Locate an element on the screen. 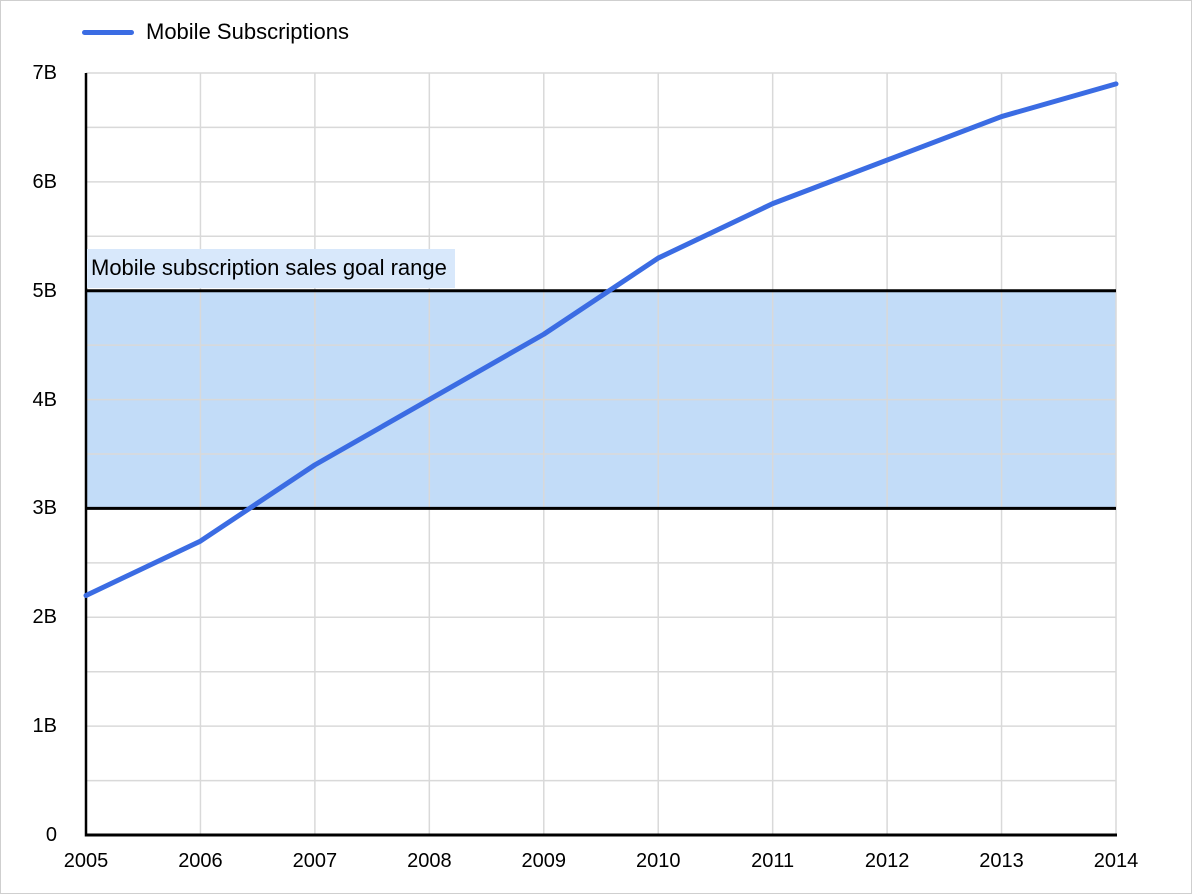  y-axis-tick-label: 3B is located at coordinates (44, 508).